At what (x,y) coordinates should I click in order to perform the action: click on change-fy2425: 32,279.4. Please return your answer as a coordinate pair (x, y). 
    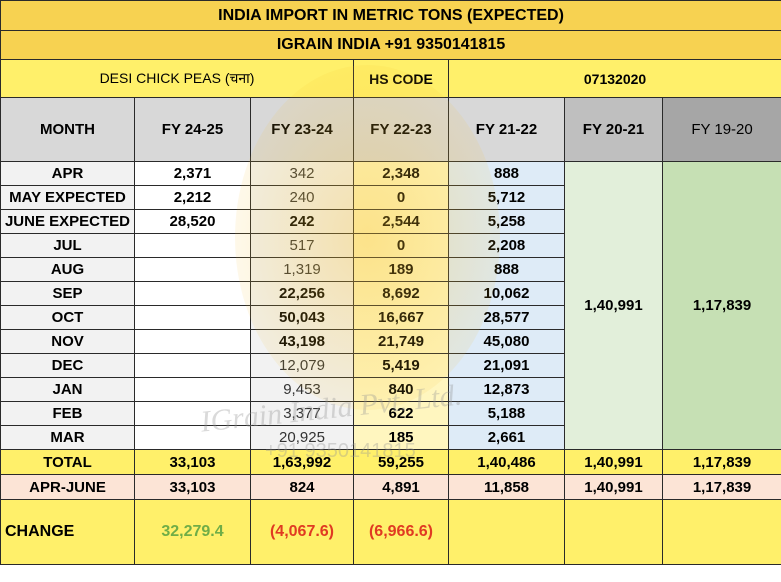
    Looking at the image, I should click on (192, 532).